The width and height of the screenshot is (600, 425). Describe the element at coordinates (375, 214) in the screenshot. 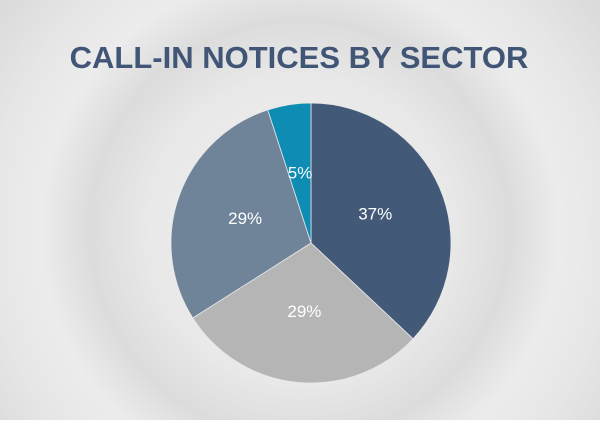

I see `data-label: 37%` at that location.